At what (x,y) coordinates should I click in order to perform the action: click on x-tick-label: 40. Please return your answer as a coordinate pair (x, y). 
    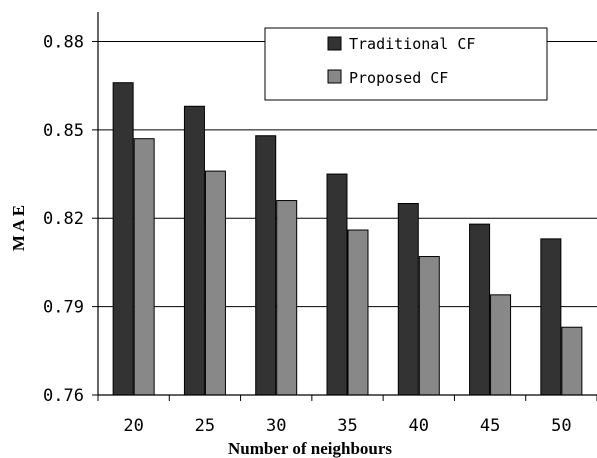
    Looking at the image, I should click on (419, 426).